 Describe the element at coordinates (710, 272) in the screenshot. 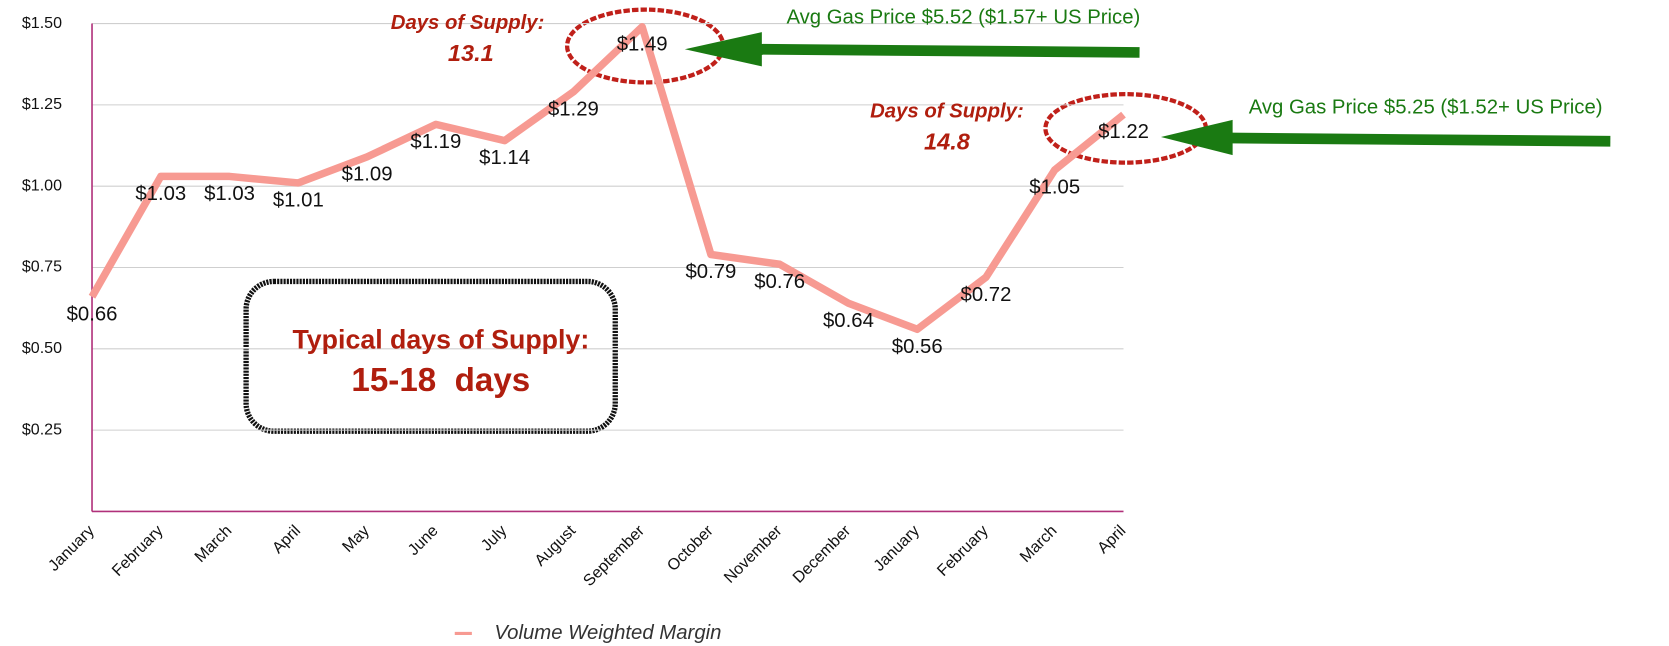

I see `data-label: $0.79` at that location.